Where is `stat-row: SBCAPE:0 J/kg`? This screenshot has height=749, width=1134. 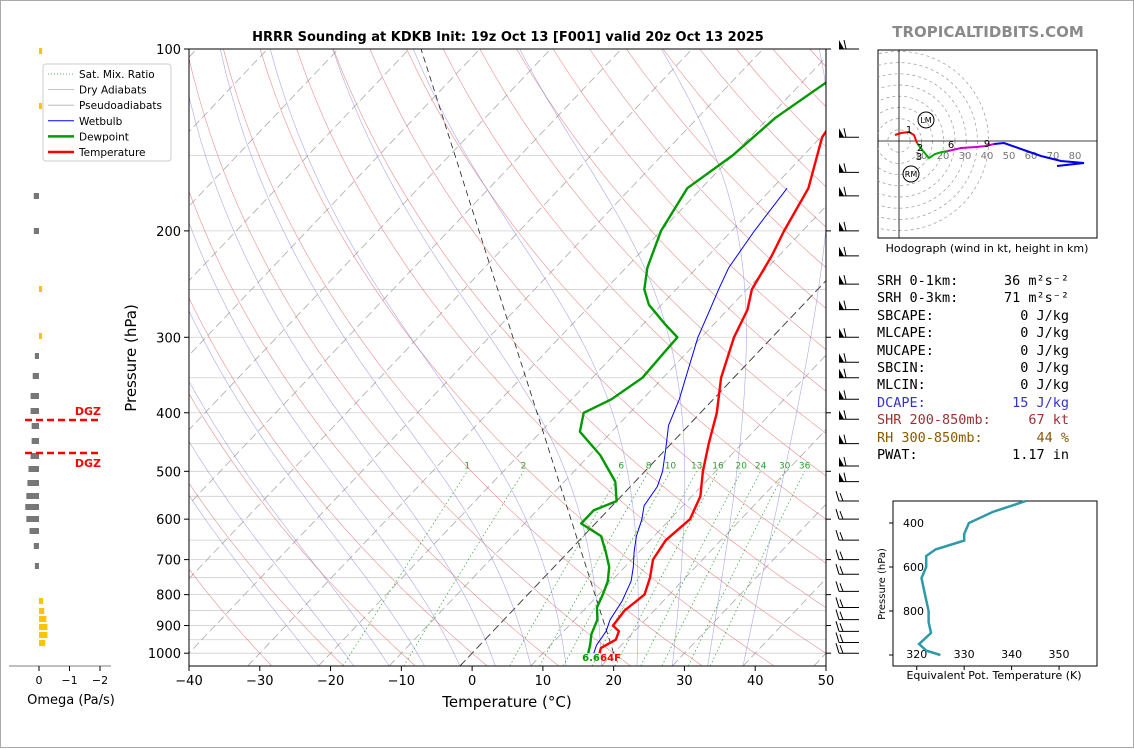 stat-row: SBCAPE:0 J/kg is located at coordinates (987, 316).